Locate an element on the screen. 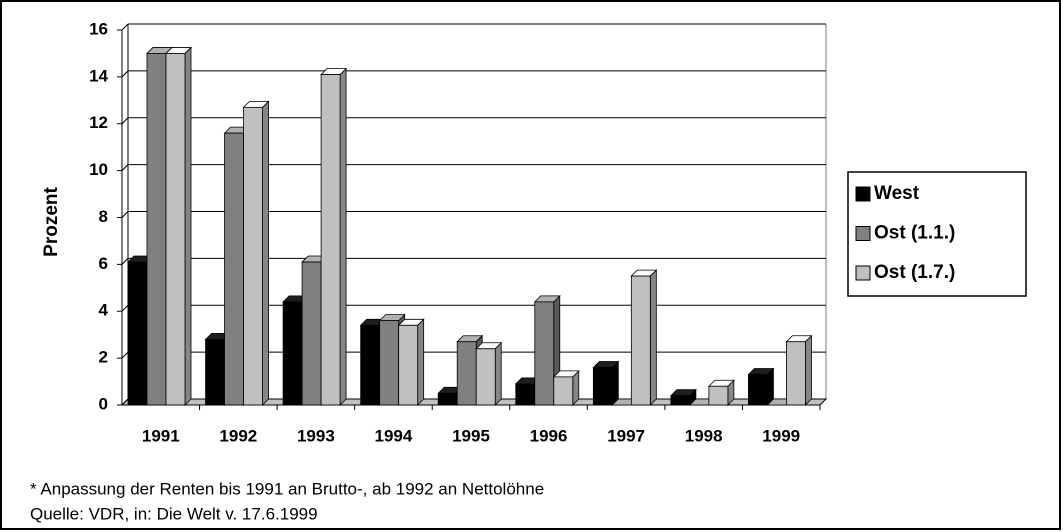 This screenshot has height=532, width=1063. source: Quelle: VDR, in: Die Welt v. 17.6.1999 is located at coordinates (174, 513).